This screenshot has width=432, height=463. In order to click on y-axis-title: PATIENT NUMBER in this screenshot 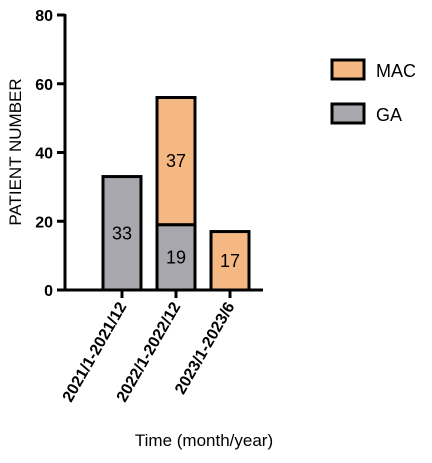, I will do `click(15, 151)`.